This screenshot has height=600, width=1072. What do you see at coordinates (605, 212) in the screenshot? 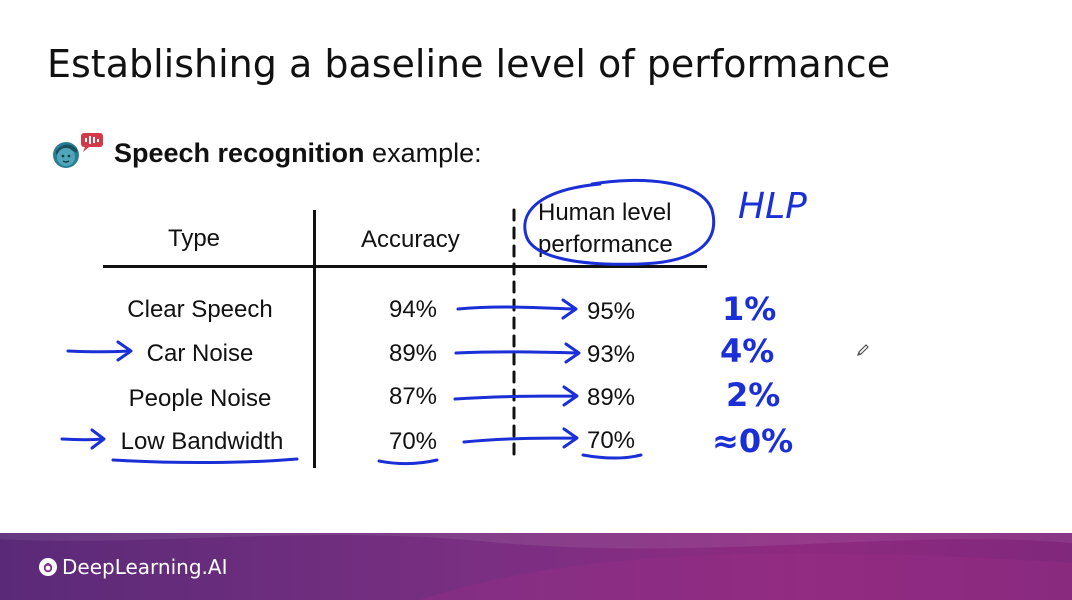
I see `header-hlp-line1: Human level` at bounding box center [605, 212].